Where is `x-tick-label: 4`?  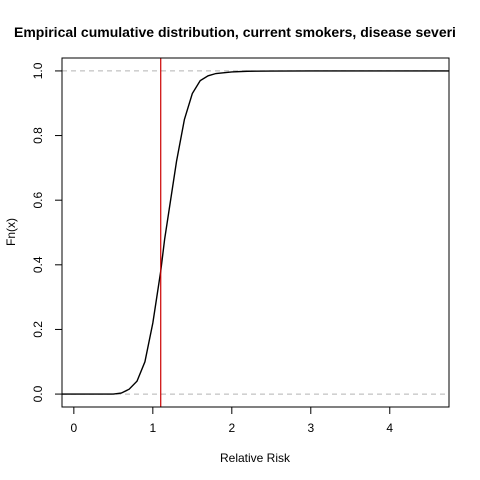
x-tick-label: 4 is located at coordinates (389, 428).